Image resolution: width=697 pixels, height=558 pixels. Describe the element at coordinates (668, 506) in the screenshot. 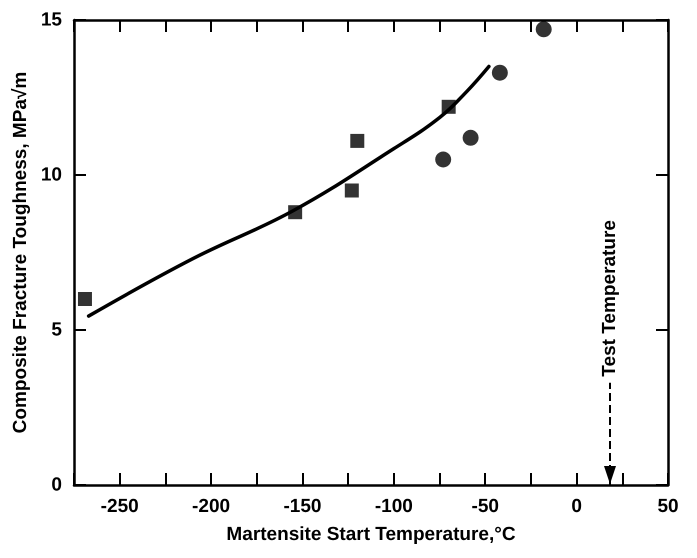

I see `x-tick-label: 50` at that location.